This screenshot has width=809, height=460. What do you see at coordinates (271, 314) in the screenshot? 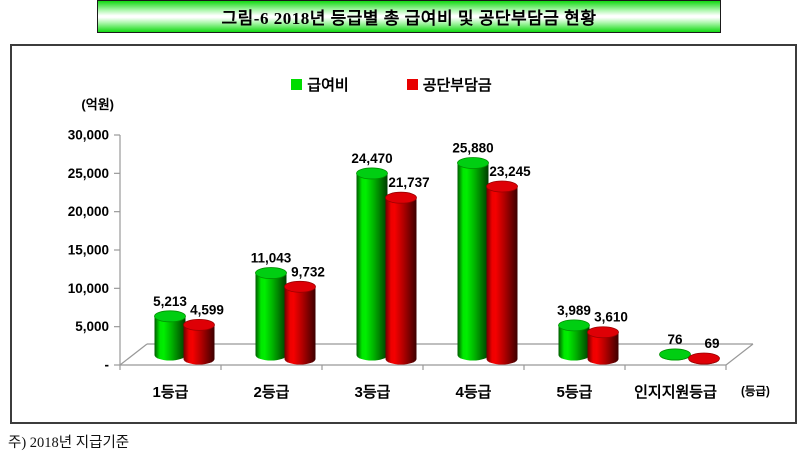
I see `bar-cylinder-급여비-2등급` at bounding box center [271, 314].